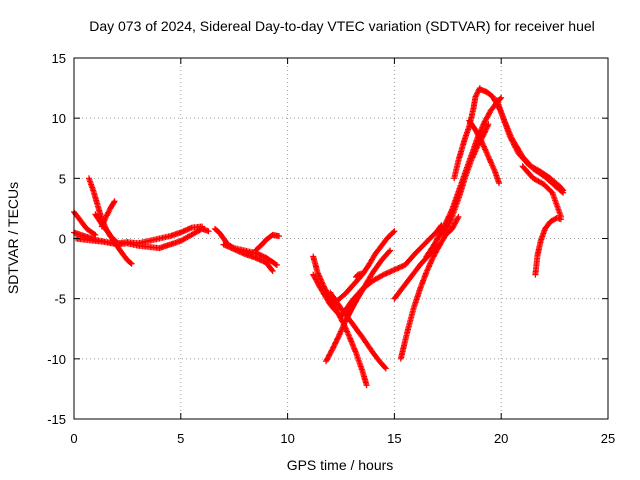 The height and width of the screenshot is (480, 640). What do you see at coordinates (56, 419) in the screenshot?
I see `y-tick-label: -15` at bounding box center [56, 419].